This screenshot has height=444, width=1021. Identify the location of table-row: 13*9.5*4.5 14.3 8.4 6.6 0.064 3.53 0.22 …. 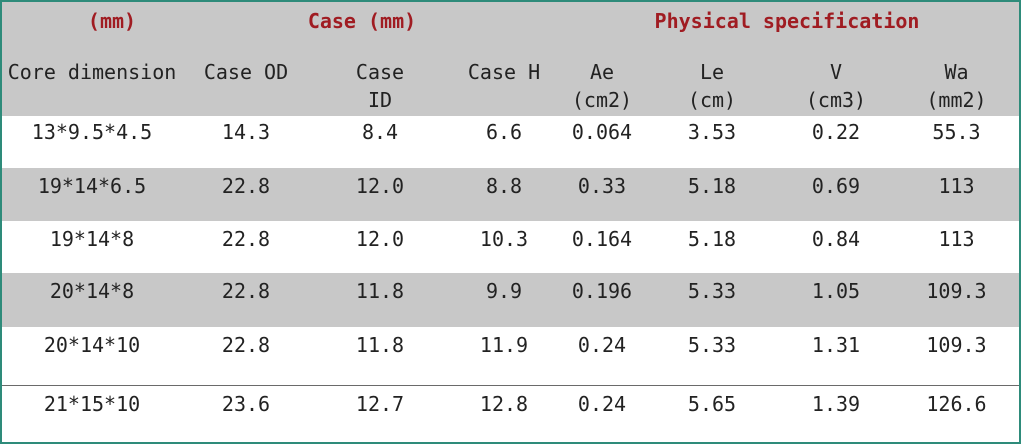
(510, 142).